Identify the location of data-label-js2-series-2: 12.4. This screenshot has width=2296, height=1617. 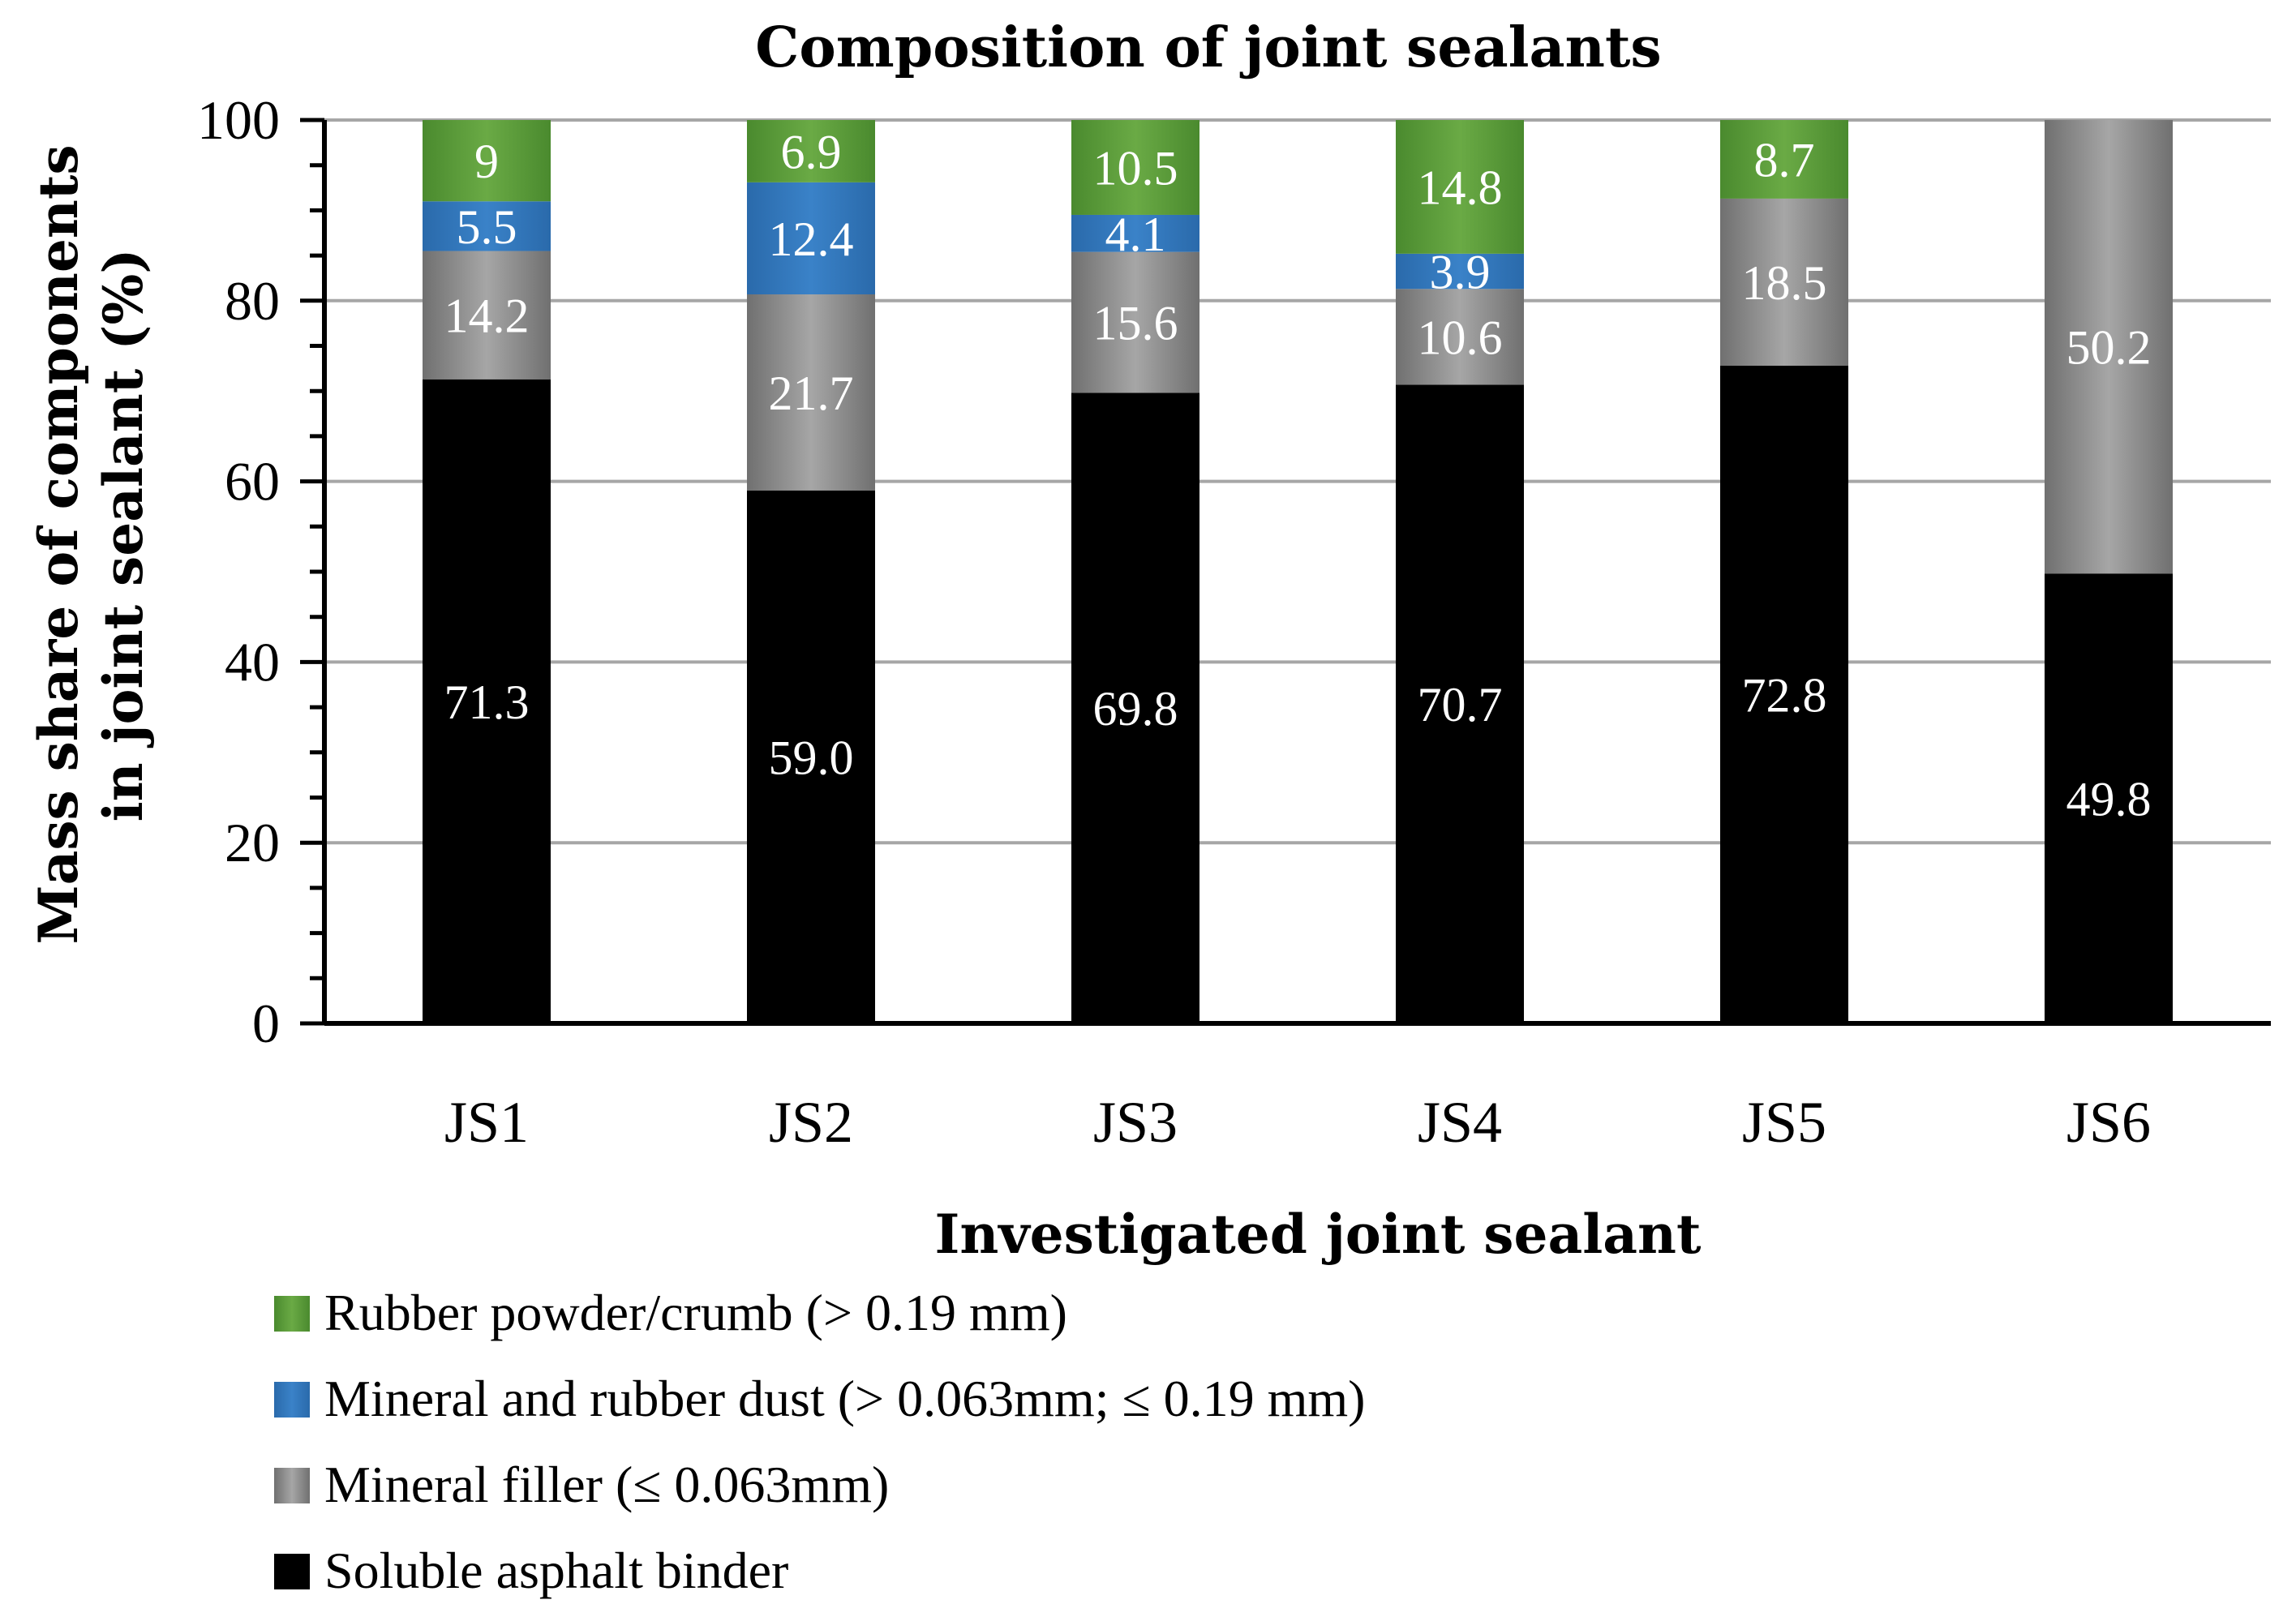
(811, 239).